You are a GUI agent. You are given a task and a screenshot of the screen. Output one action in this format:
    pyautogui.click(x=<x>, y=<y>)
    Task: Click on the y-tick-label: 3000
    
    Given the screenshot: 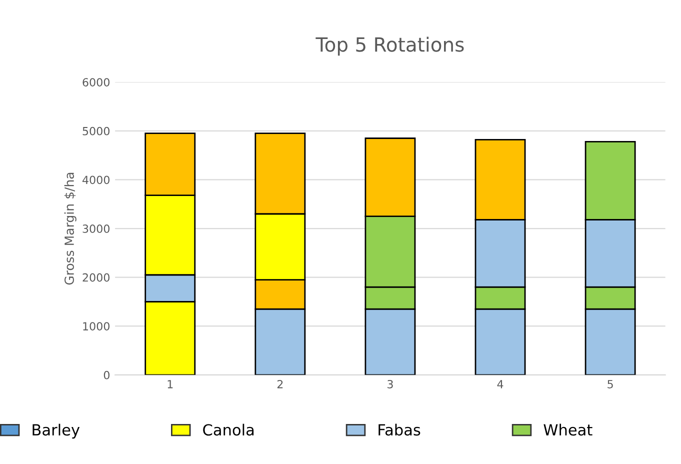 What is the action you would take?
    pyautogui.click(x=96, y=228)
    